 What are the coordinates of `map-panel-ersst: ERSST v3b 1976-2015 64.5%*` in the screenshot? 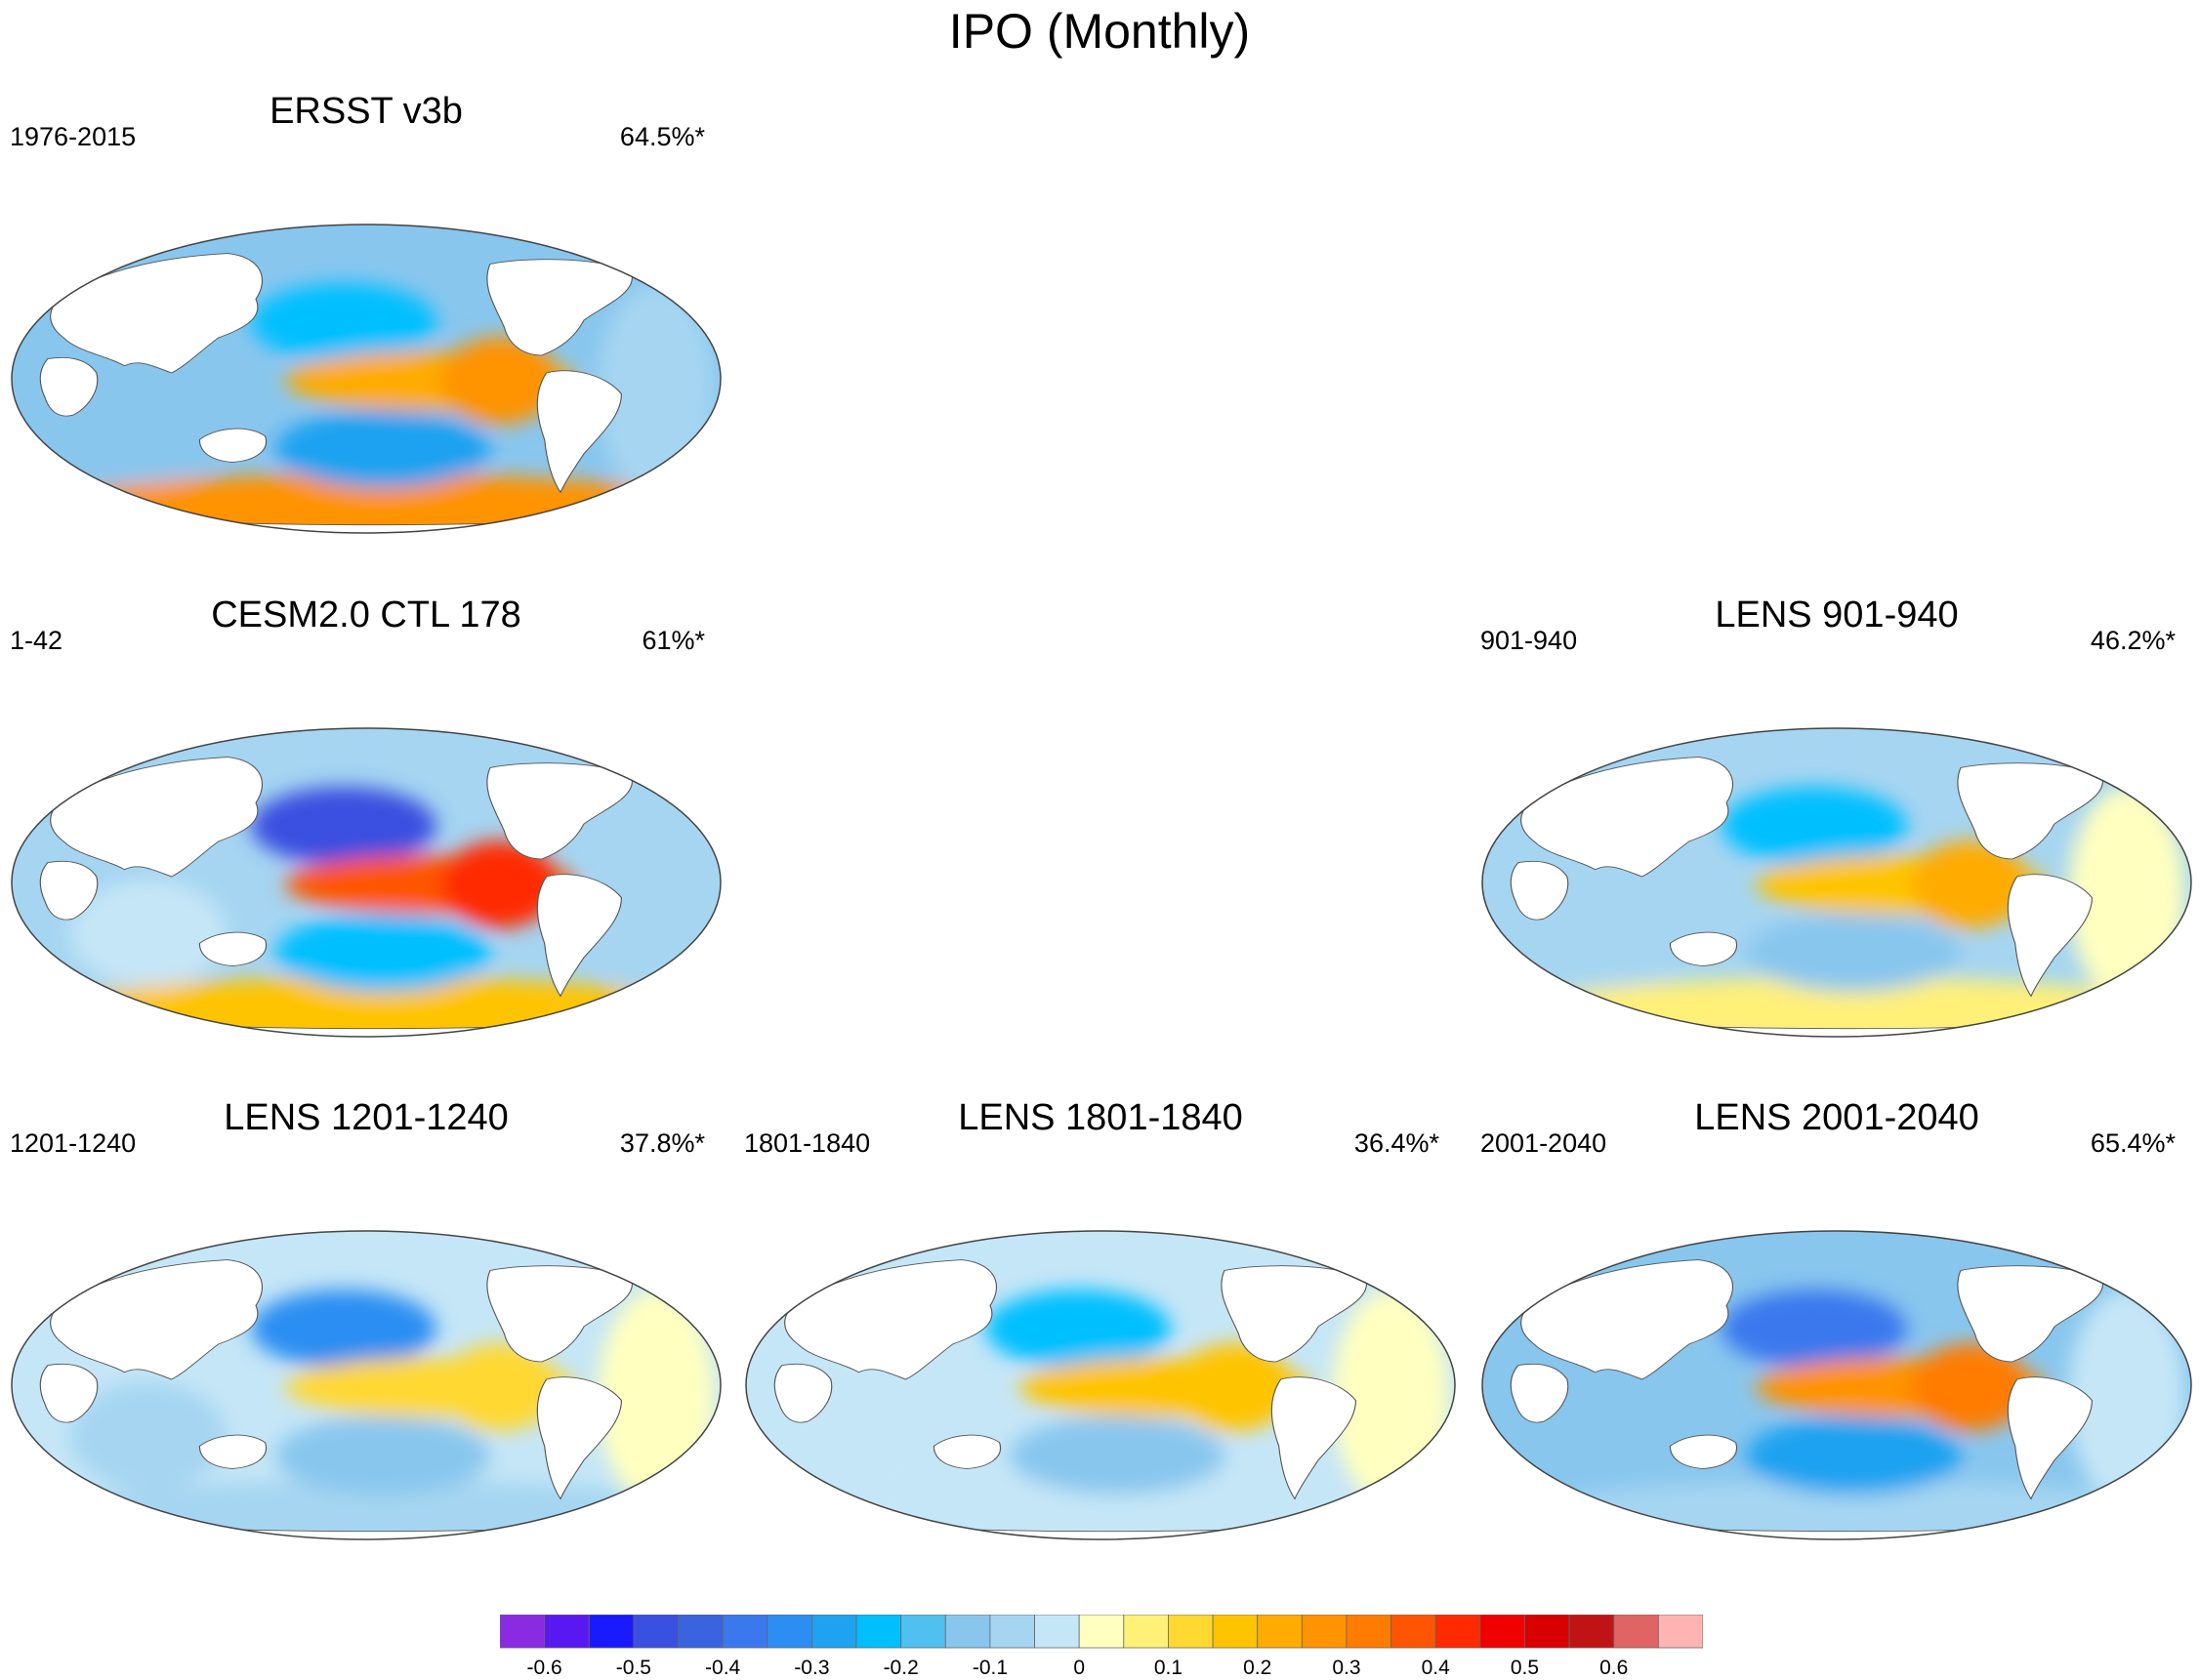 It's located at (366, 329).